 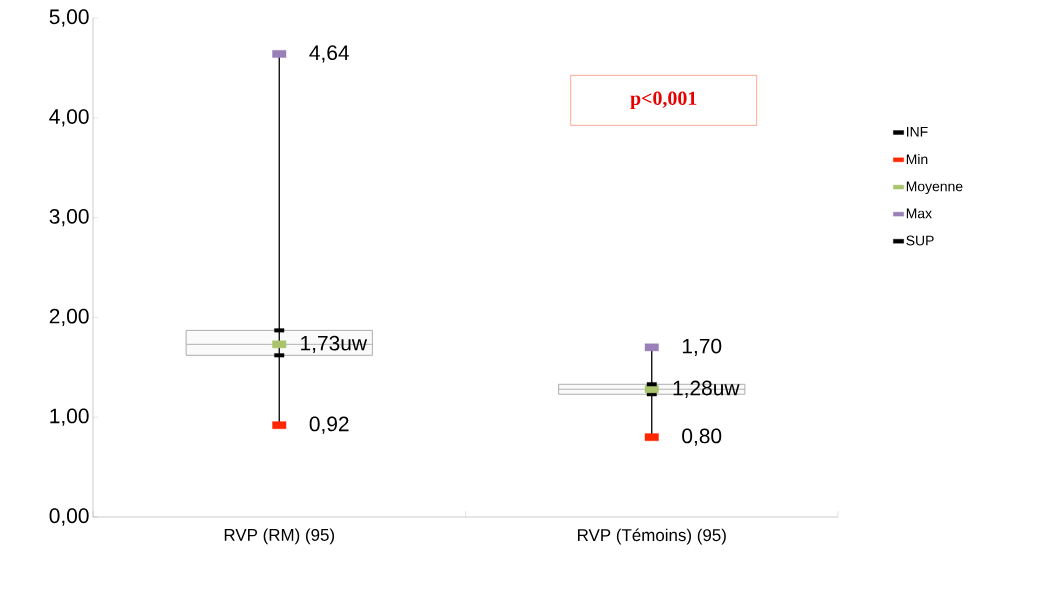 What do you see at coordinates (69, 18) in the screenshot?
I see `y-tick-label: 5,00` at bounding box center [69, 18].